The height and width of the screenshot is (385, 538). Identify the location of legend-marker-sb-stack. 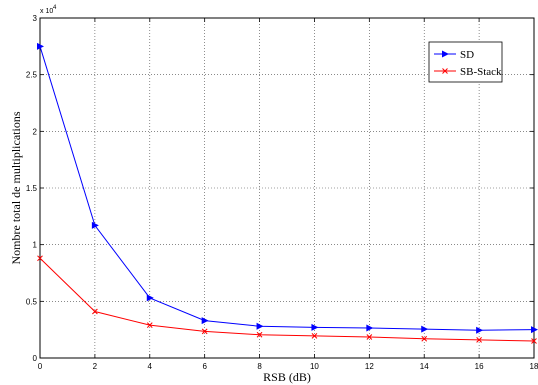
(445, 71).